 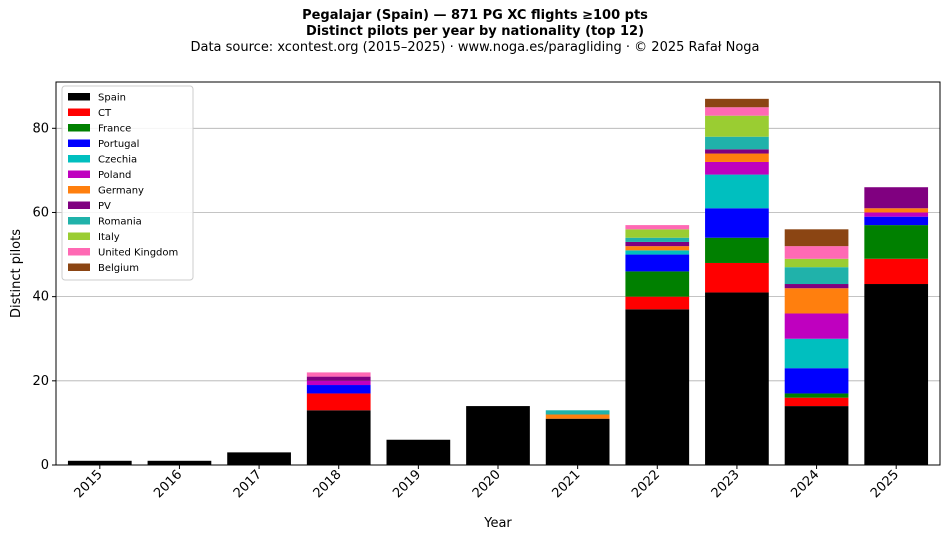 What do you see at coordinates (338, 389) in the screenshot?
I see `bar-segment-portugal-2018` at bounding box center [338, 389].